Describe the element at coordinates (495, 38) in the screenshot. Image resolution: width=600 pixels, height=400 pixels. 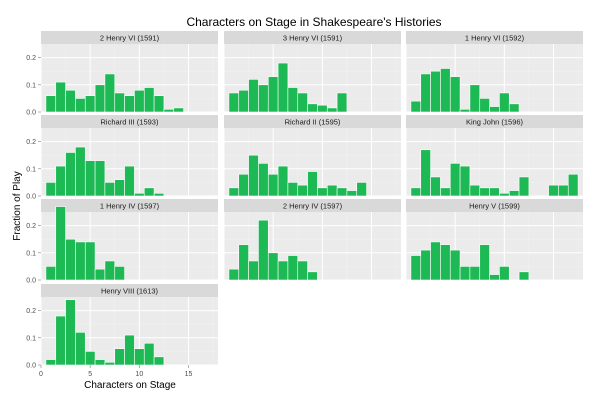
I see `facet-strip-label: 1 Henry VI (1592)` at that location.